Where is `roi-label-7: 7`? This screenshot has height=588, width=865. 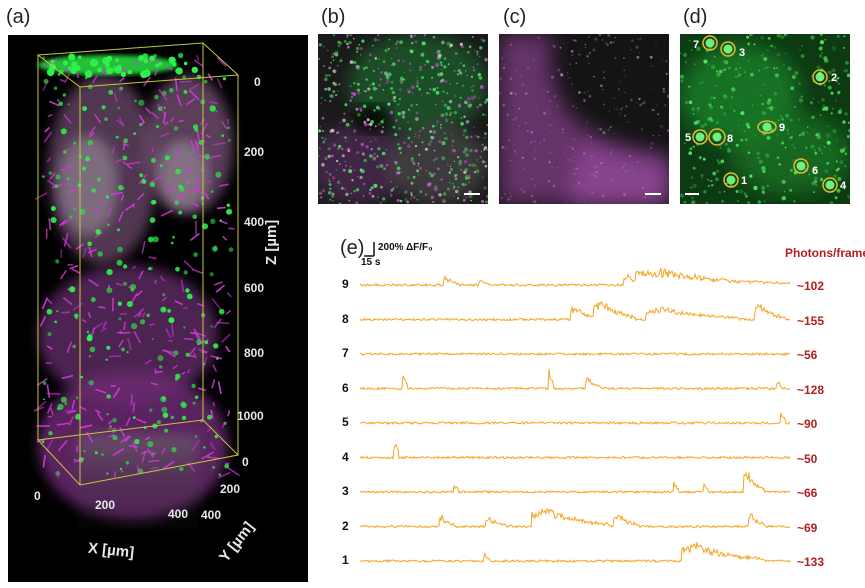 roi-label-7: 7 is located at coordinates (696, 45).